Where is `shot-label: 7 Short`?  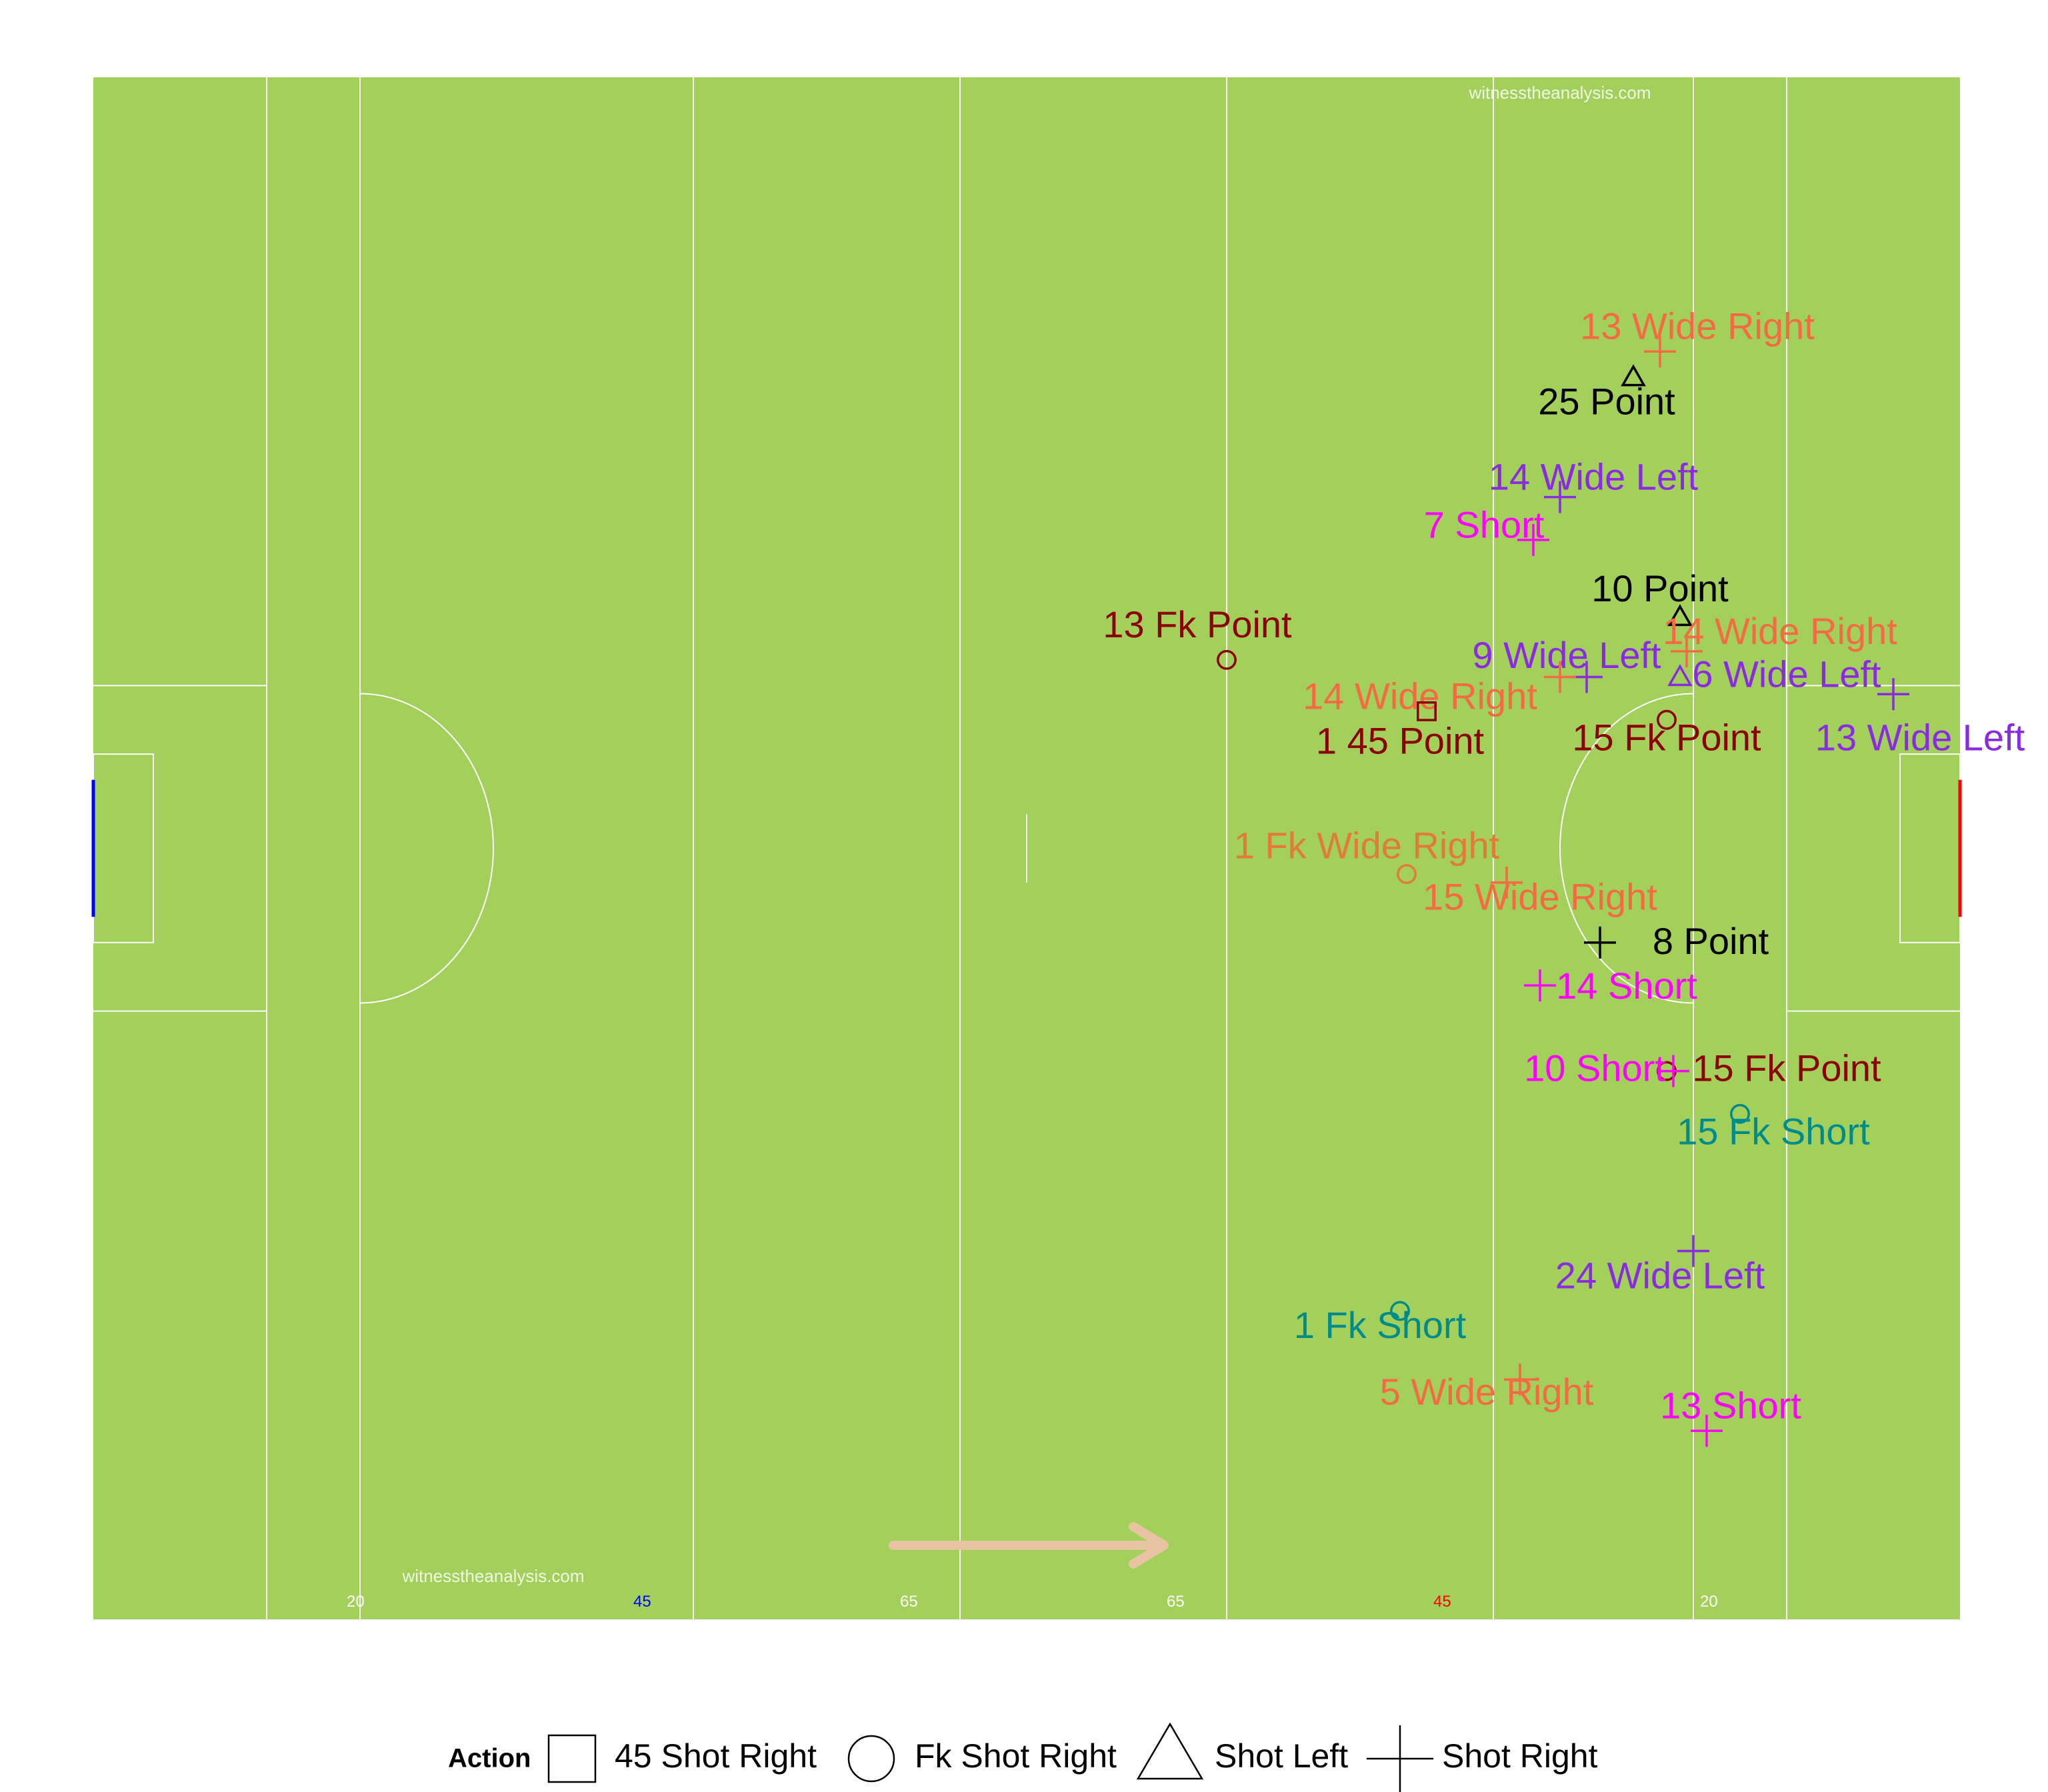
shot-label: 7 Short is located at coordinates (1484, 525).